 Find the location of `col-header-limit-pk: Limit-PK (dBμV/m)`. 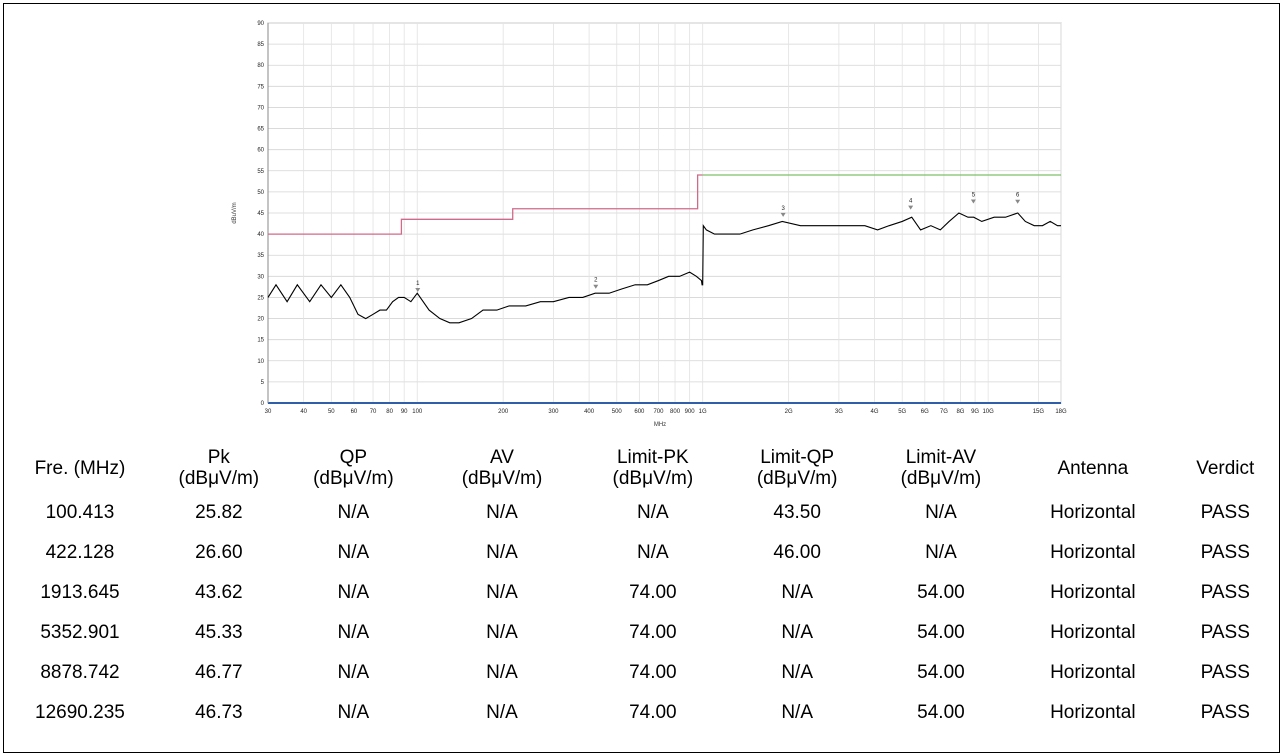

col-header-limit-pk: Limit-PK (dBμV/m) is located at coordinates (653, 468).